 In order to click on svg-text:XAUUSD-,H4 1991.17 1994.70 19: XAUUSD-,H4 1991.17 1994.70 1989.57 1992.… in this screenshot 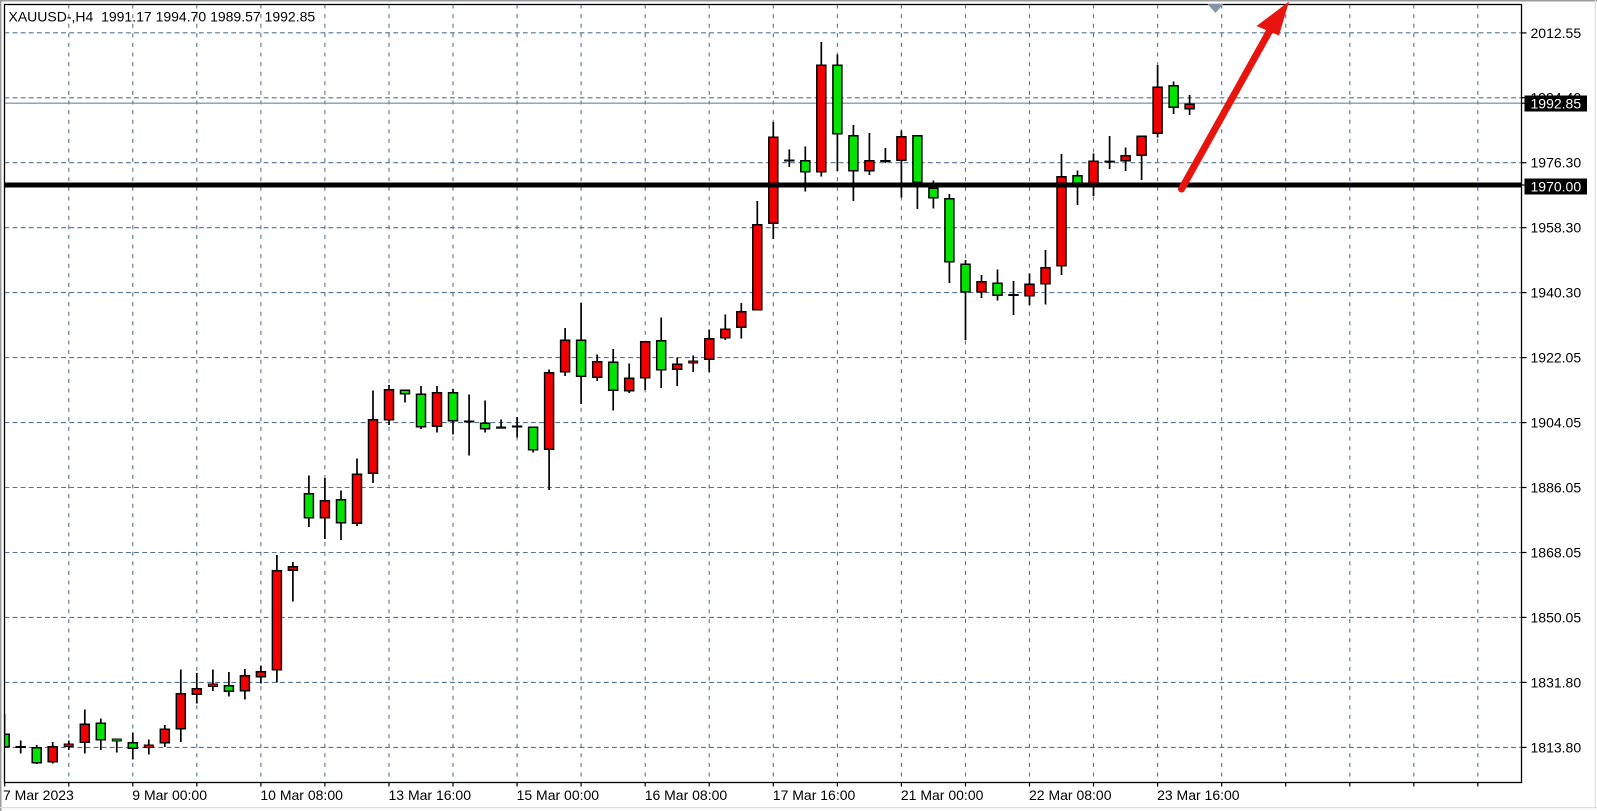, I will do `click(162, 16)`.